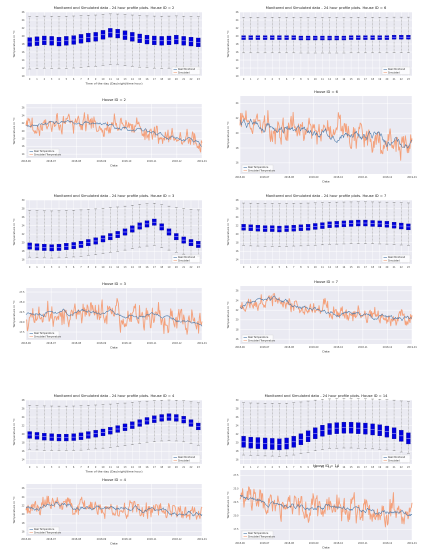 Image resolution: width=422 pixels, height=550 pixels. I want to click on x-tick-label: 6, so click(287, 267).